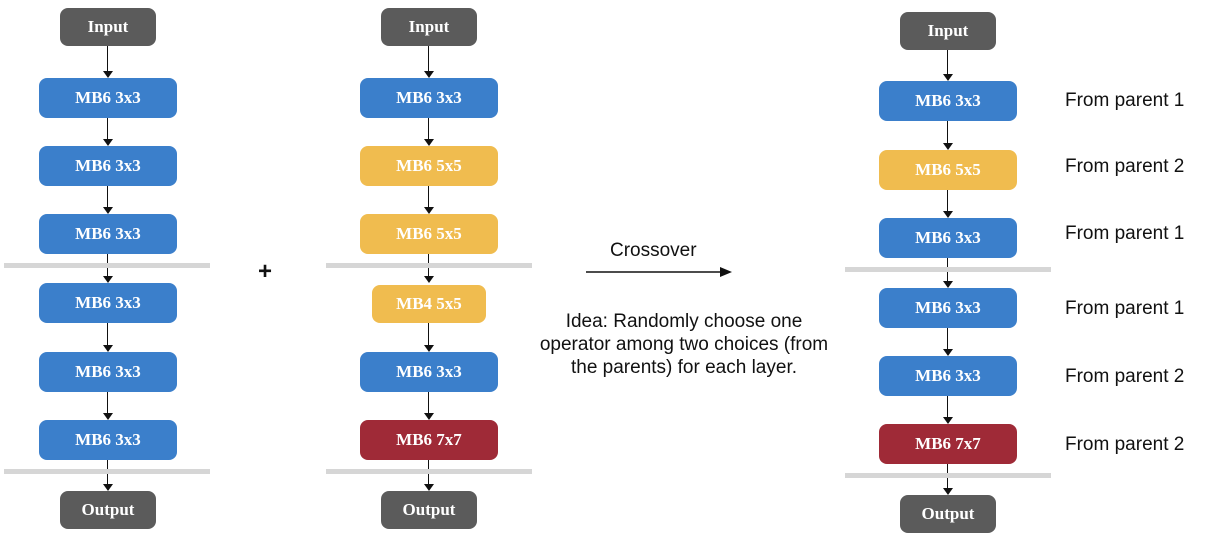  What do you see at coordinates (429, 98) in the screenshot?
I see `parent2-layer-1: MB6 3x3` at bounding box center [429, 98].